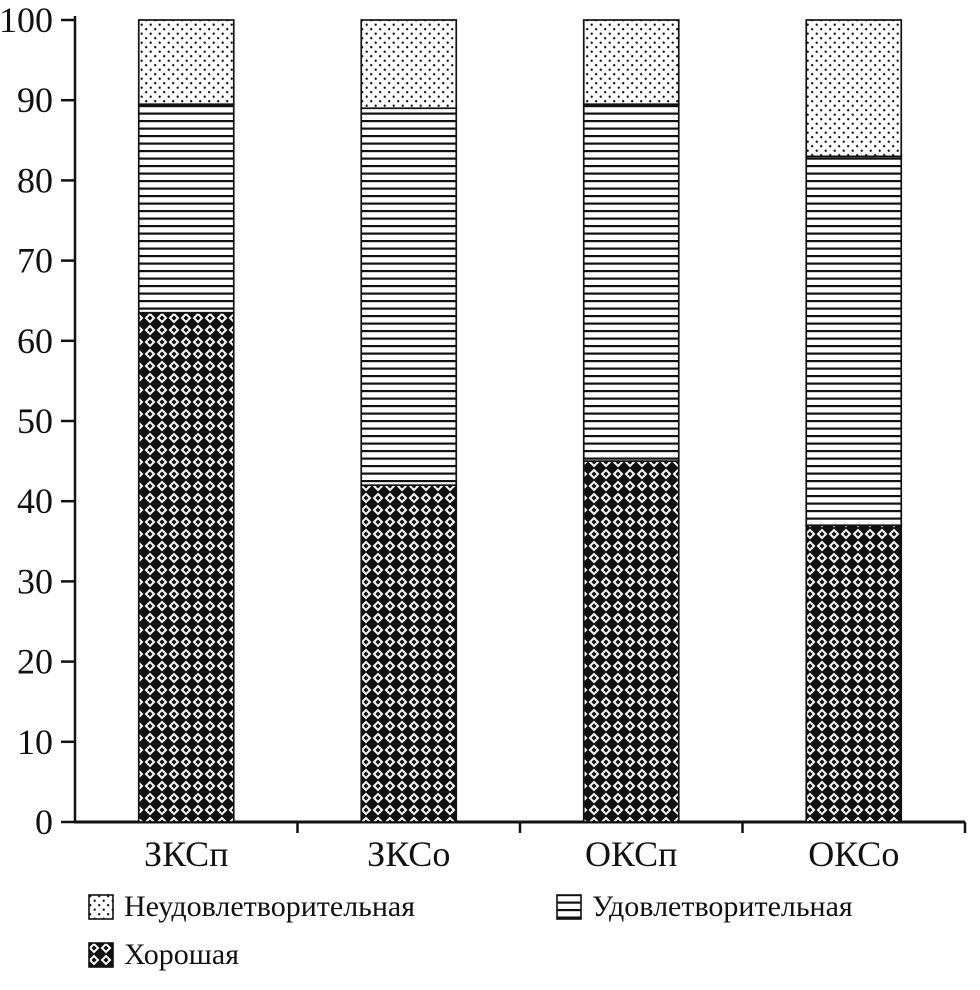 This screenshot has width=980, height=990. What do you see at coordinates (35, 180) in the screenshot?
I see `y-tick-label: 80` at bounding box center [35, 180].